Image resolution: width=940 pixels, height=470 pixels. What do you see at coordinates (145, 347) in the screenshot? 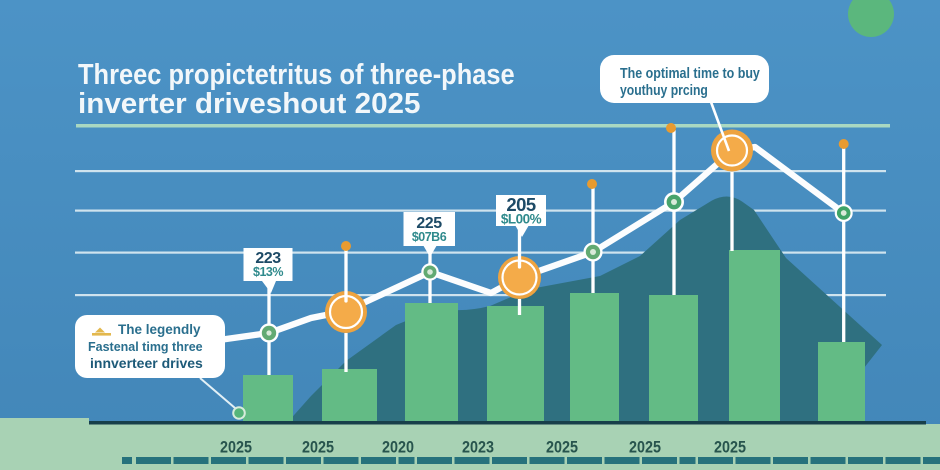
I see `svg-text: Fastenal timg three` at bounding box center [145, 347].